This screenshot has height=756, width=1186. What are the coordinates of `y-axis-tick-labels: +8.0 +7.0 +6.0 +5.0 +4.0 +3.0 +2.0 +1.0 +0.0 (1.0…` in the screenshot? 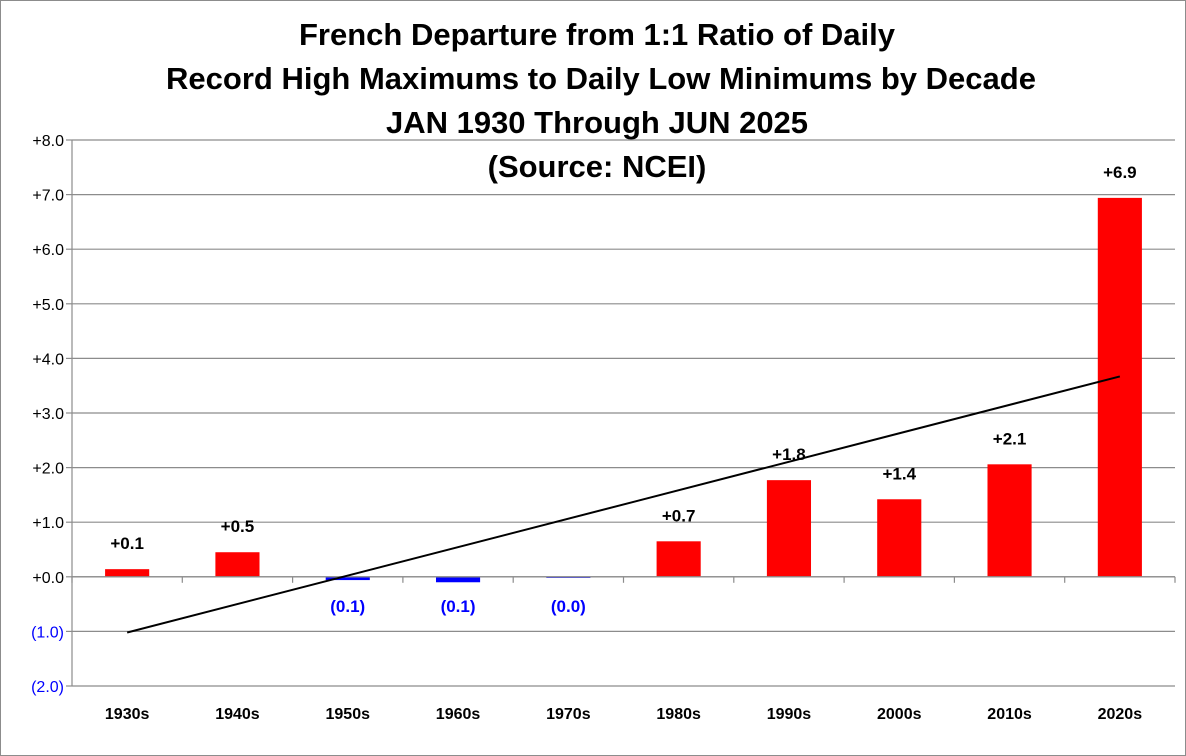 It's located at (47, 414).